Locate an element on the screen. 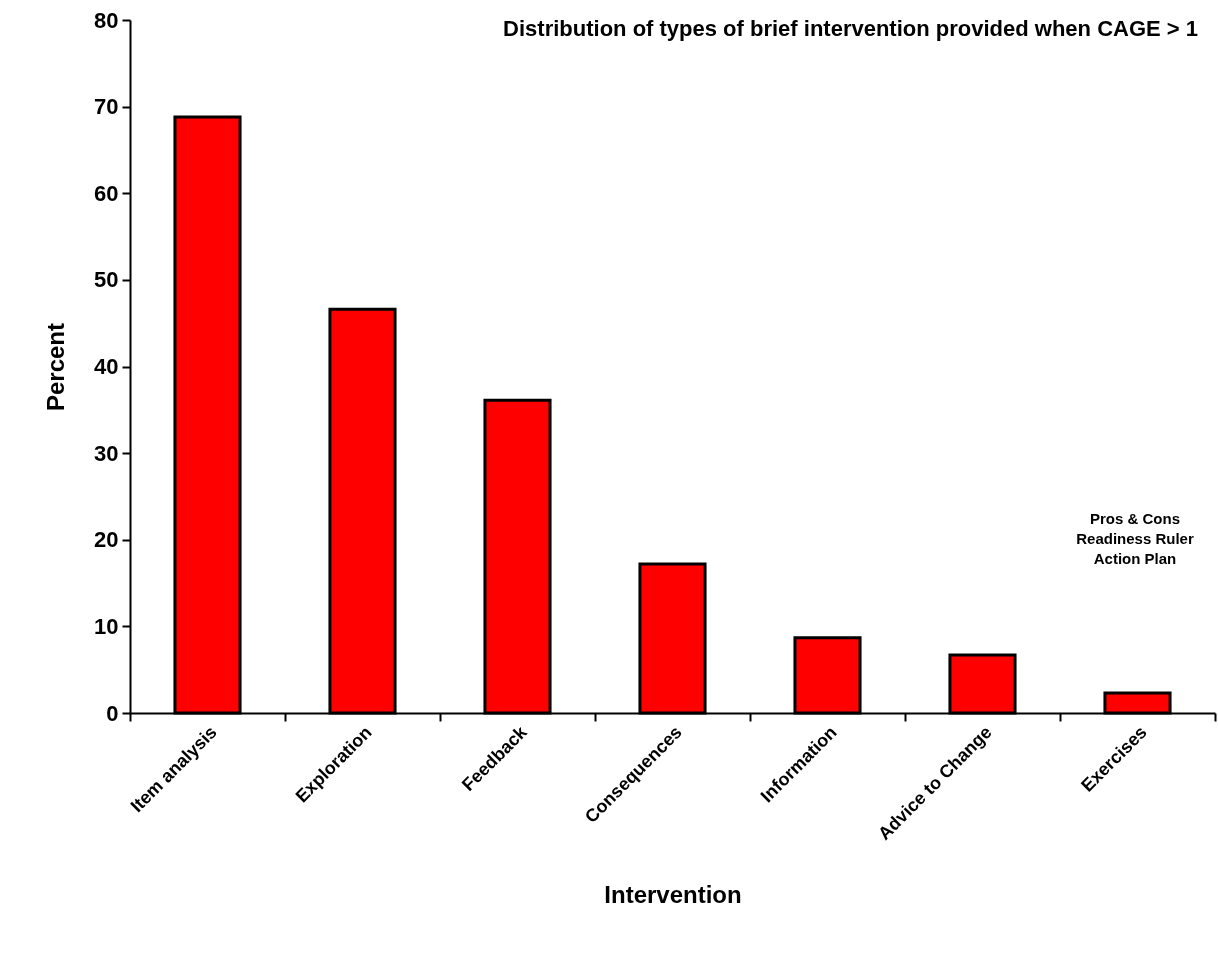  y-tick-label: 0 is located at coordinates (112, 713).